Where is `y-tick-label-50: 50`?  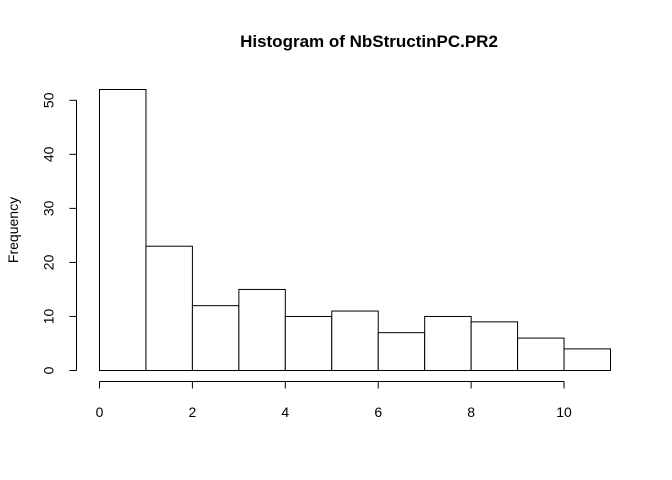 y-tick-label-50: 50 is located at coordinates (49, 100).